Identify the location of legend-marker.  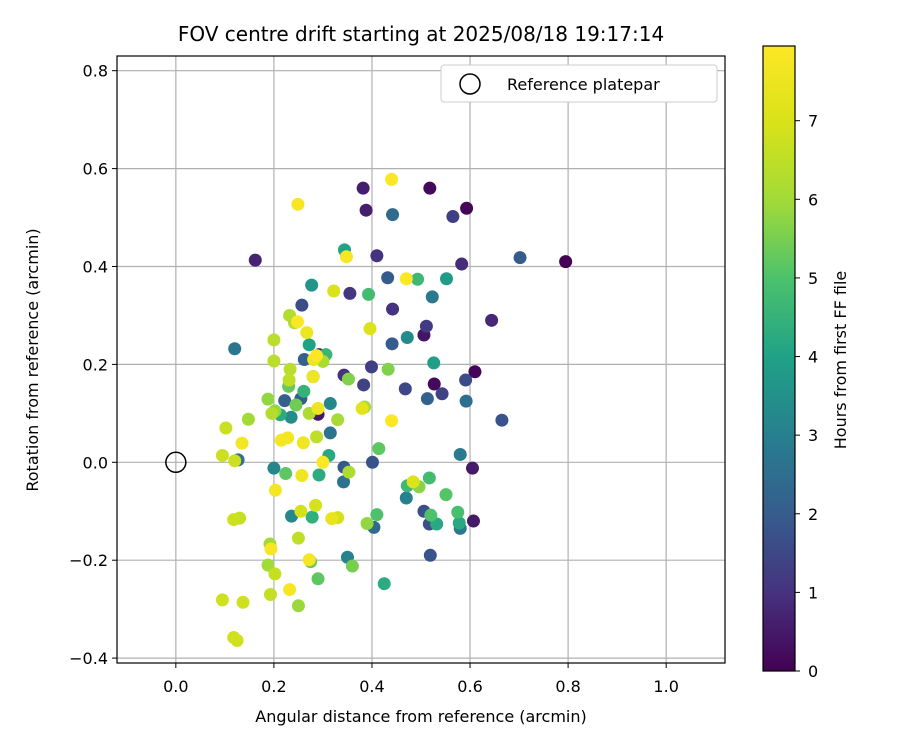
(470, 84).